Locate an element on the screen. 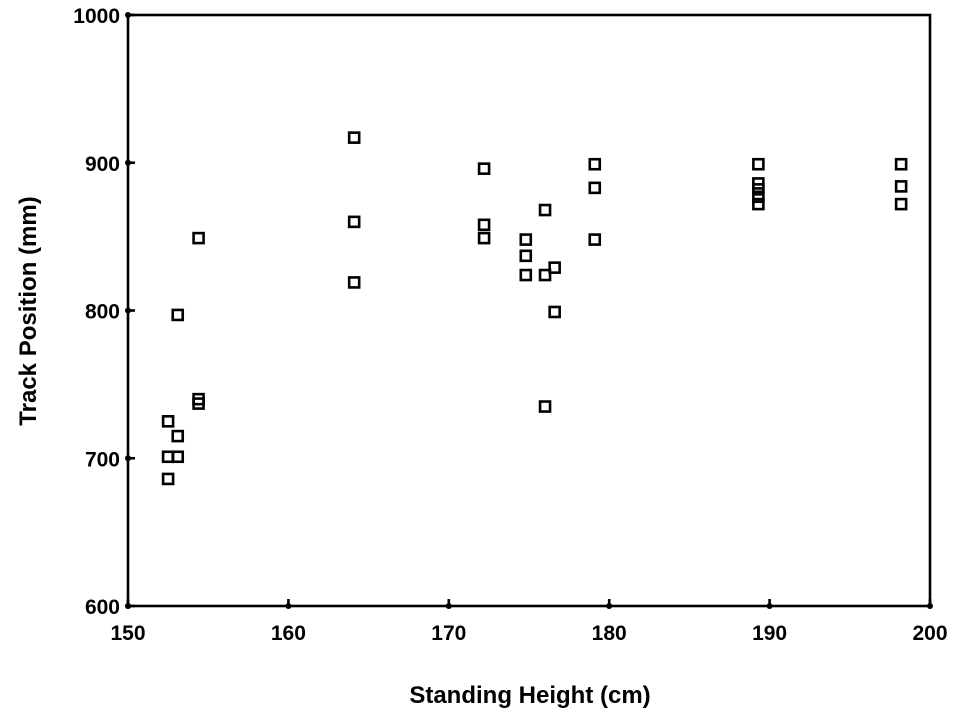 The height and width of the screenshot is (718, 957). x-axis-title: Standing Height (cm) is located at coordinates (529, 695).